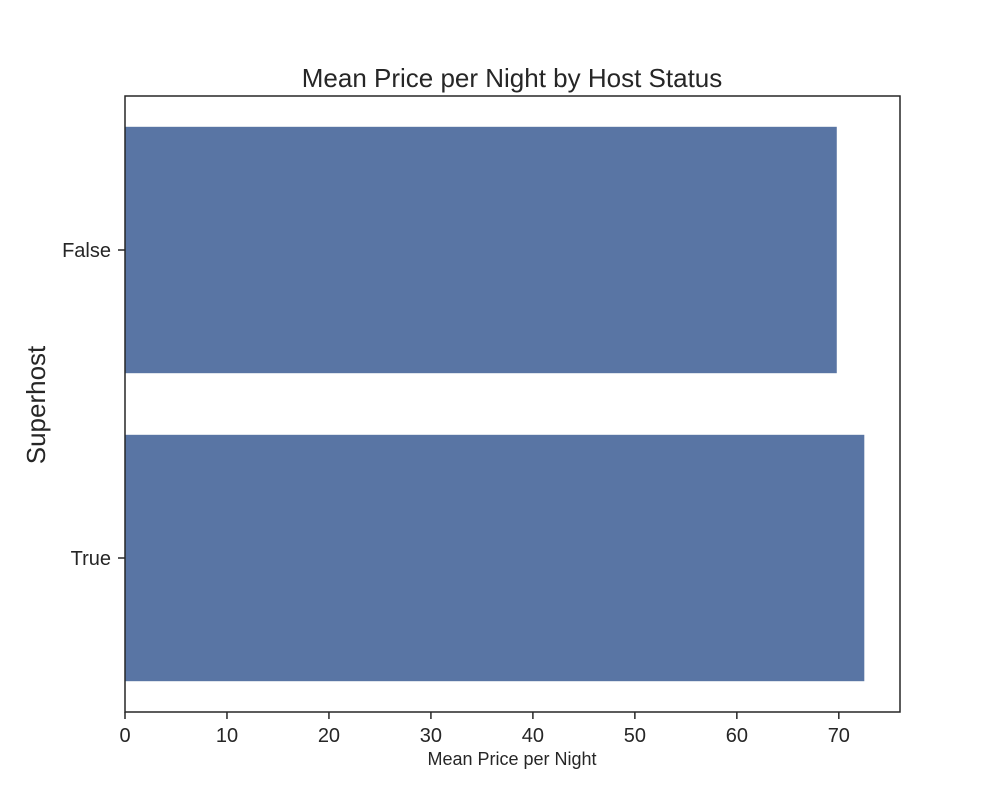  I want to click on x-tick-label-70: 70, so click(839, 736).